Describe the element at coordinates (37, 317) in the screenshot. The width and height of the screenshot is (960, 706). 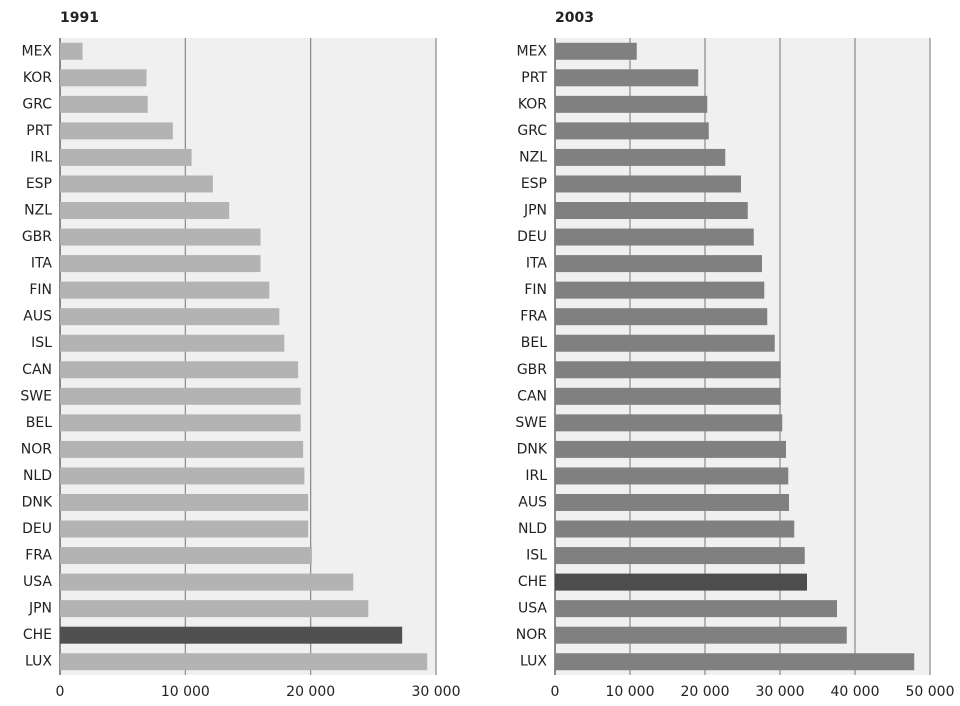
I see `y-tick-label: AUS` at that location.